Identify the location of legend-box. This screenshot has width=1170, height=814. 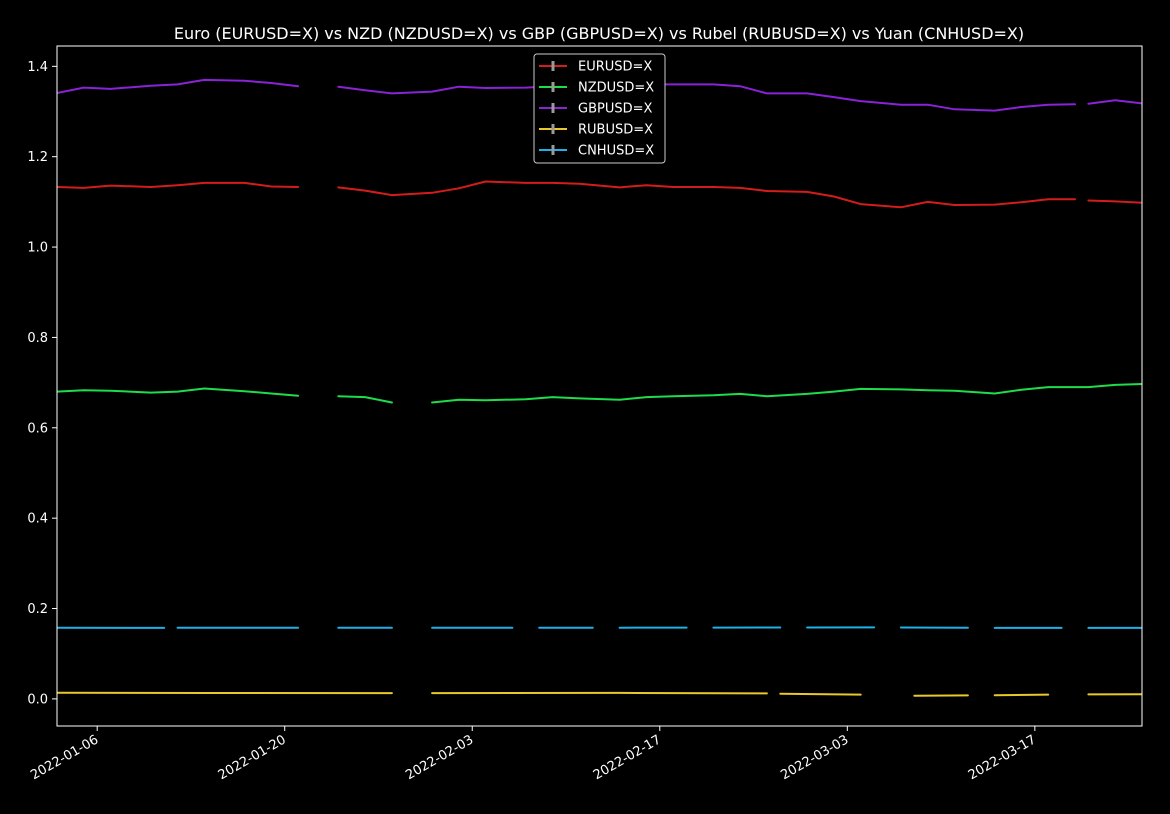
(599, 108).